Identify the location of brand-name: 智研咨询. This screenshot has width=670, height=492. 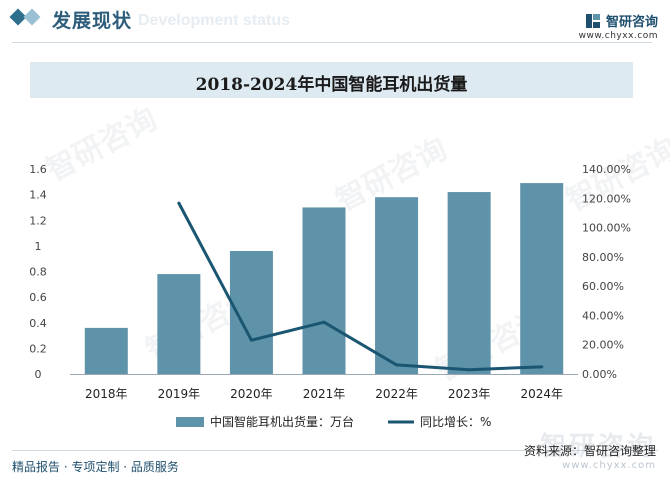
(631, 22).